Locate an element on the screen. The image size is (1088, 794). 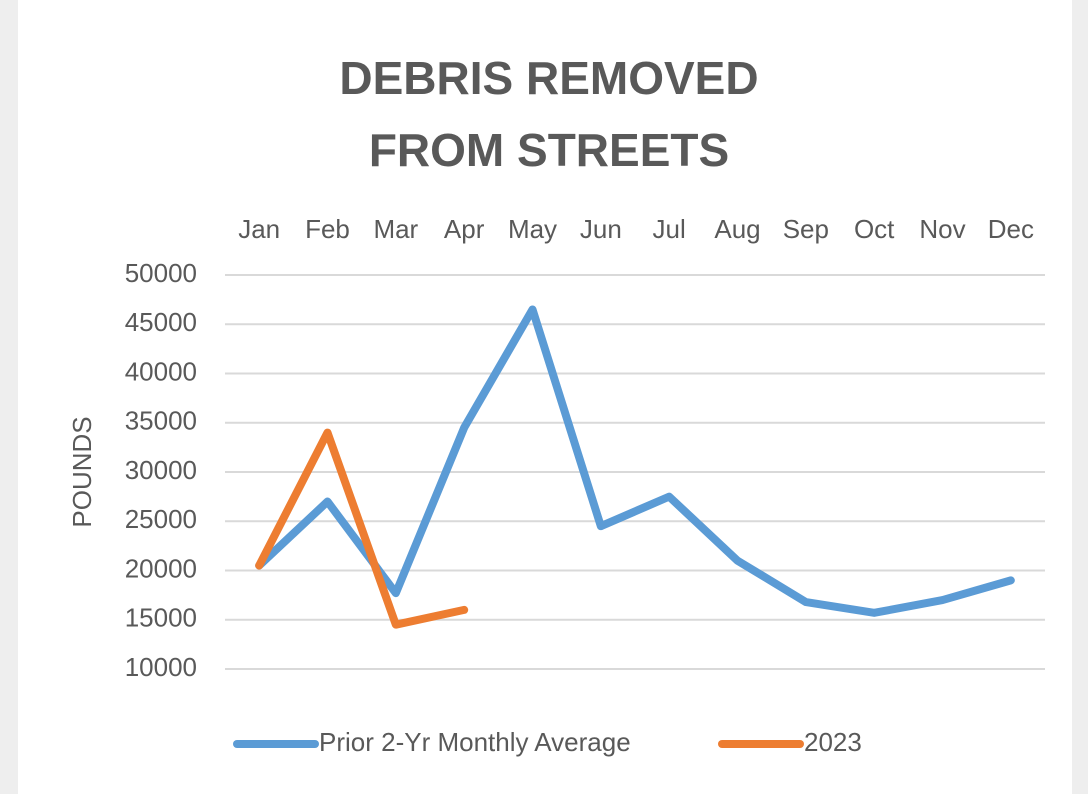
legend-label: Prior 2-Yr Monthly Average is located at coordinates (475, 742).